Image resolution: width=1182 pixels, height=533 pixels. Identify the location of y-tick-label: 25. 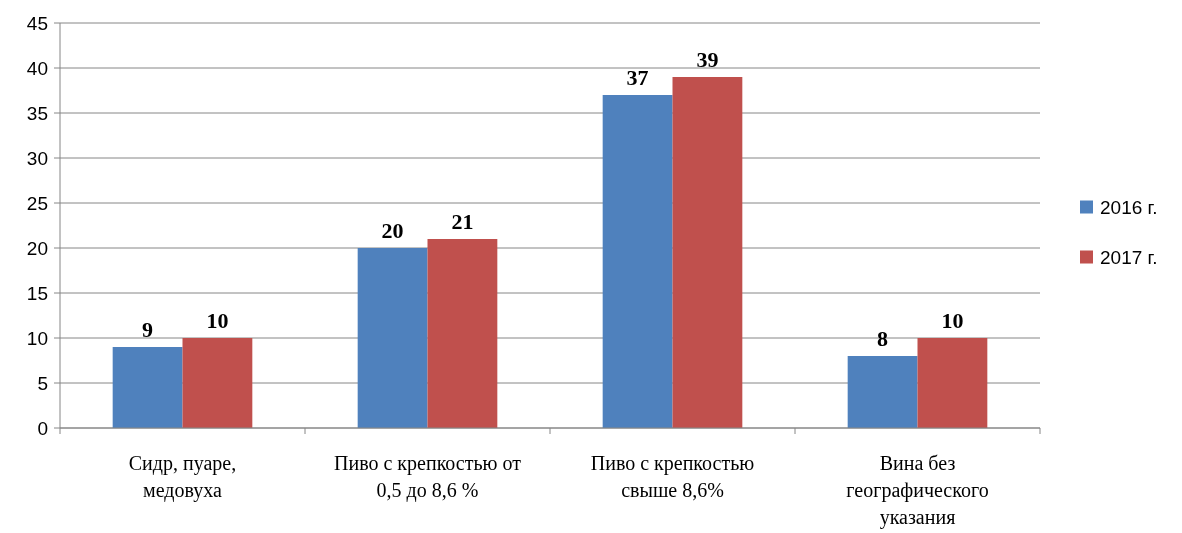
(37, 203).